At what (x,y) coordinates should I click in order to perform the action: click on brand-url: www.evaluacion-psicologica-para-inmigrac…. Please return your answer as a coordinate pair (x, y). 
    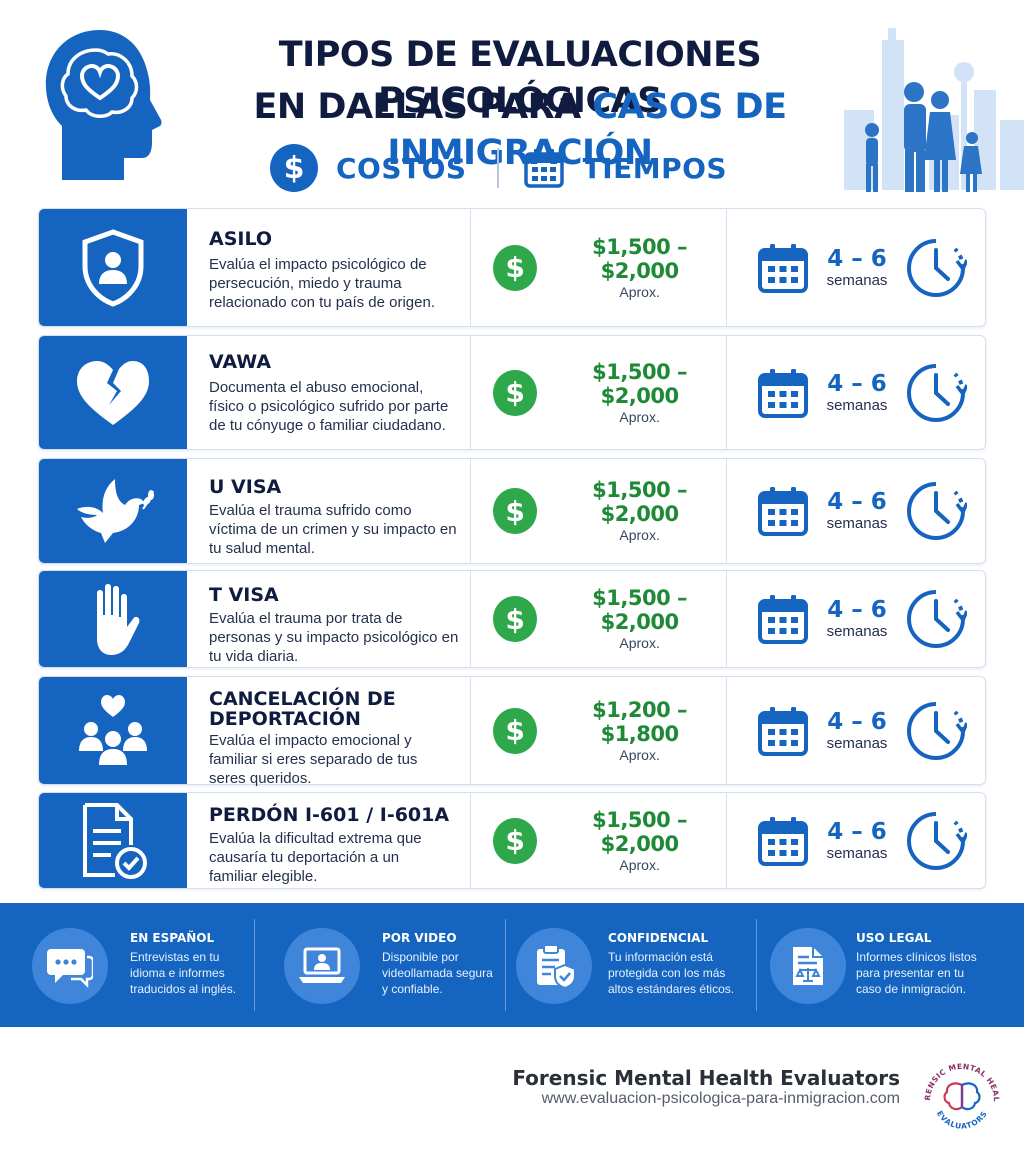
    Looking at the image, I should click on (720, 1098).